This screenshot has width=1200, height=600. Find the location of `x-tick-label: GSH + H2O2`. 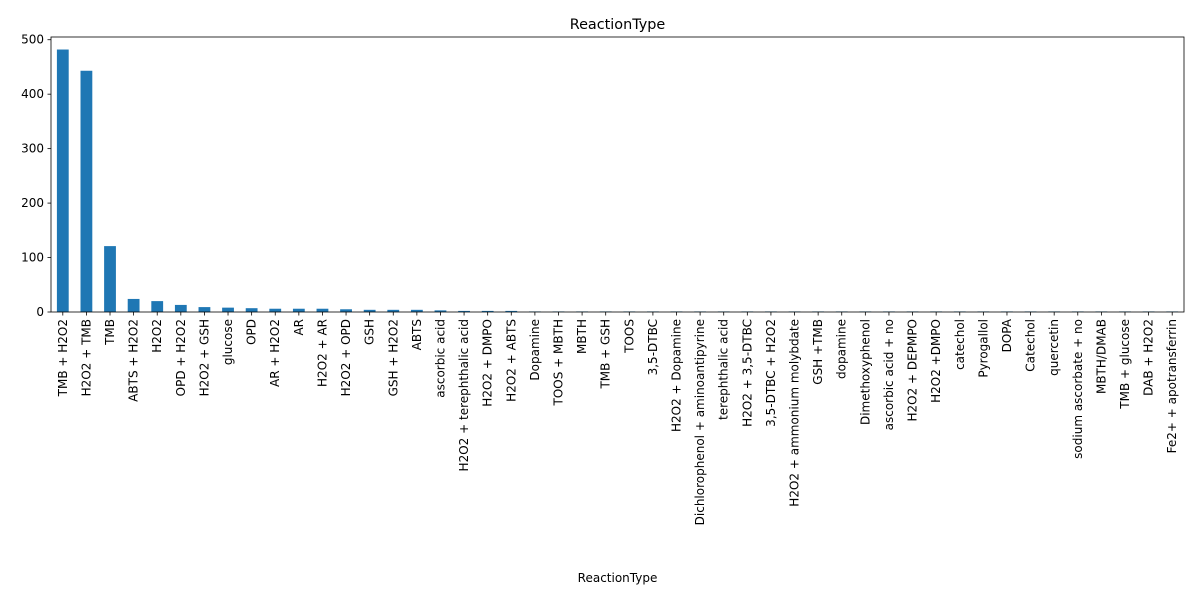

x-tick-label: GSH + H2O2 is located at coordinates (393, 357).